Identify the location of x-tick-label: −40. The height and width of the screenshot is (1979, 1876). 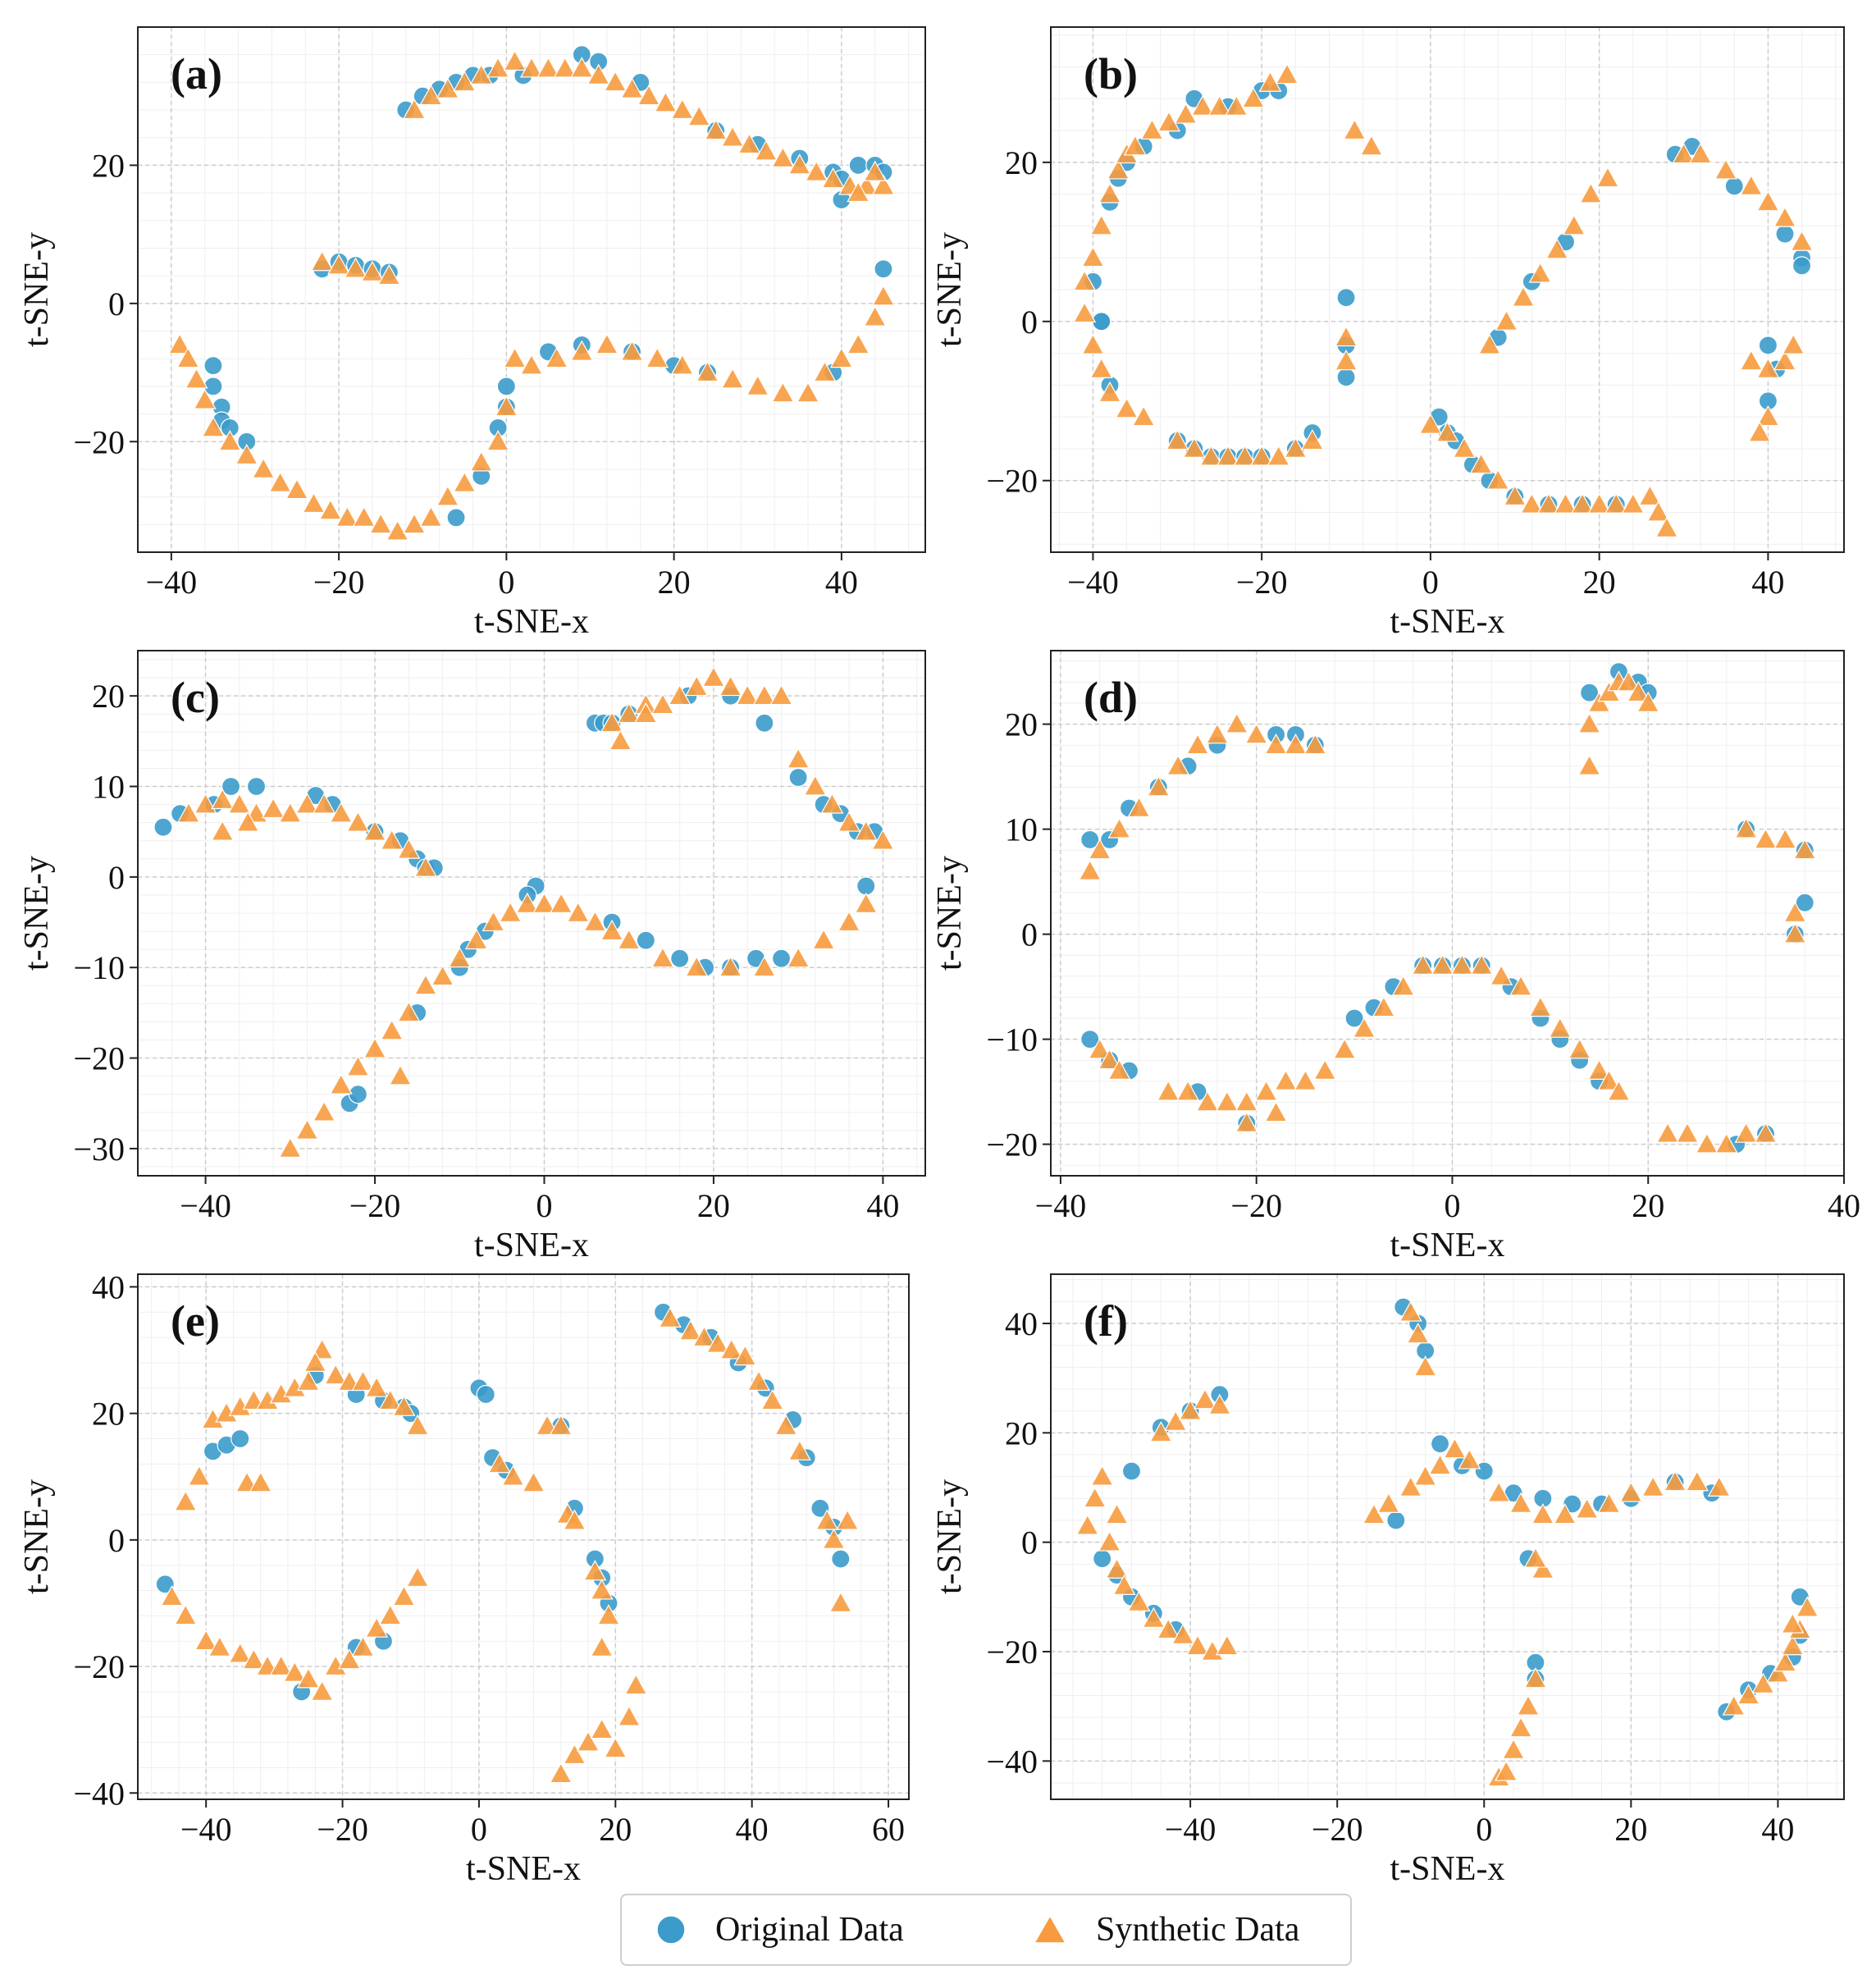
(1093, 582).